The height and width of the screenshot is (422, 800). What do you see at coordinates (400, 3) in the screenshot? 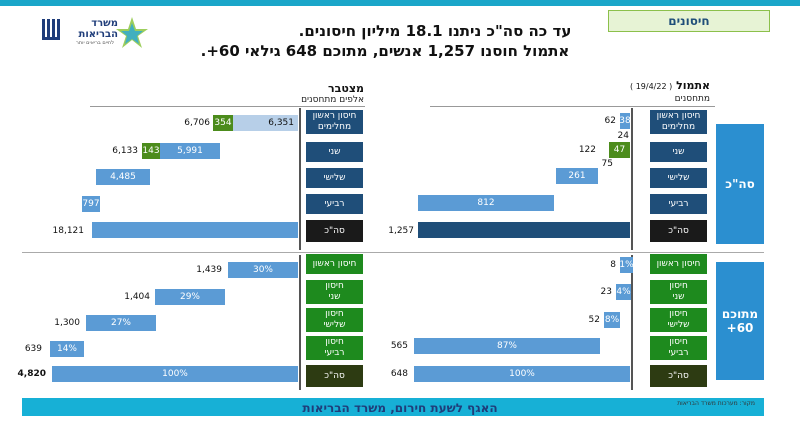
I see `top-accent-bar` at bounding box center [400, 3].